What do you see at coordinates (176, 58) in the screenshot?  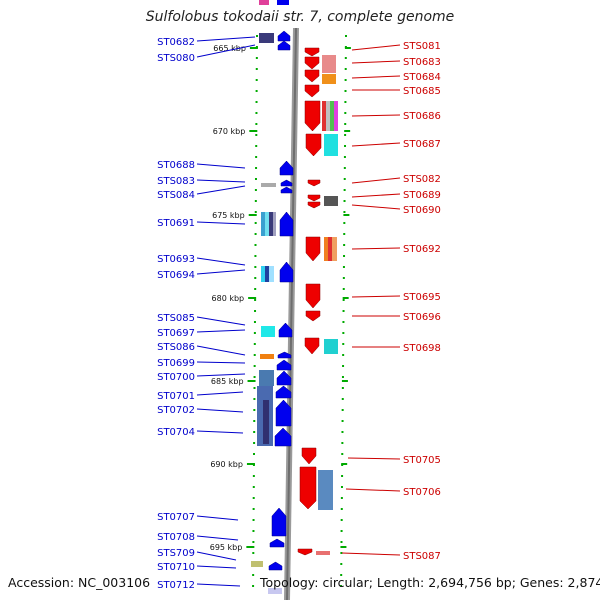 I see `gene-label: STS080` at bounding box center [176, 58].